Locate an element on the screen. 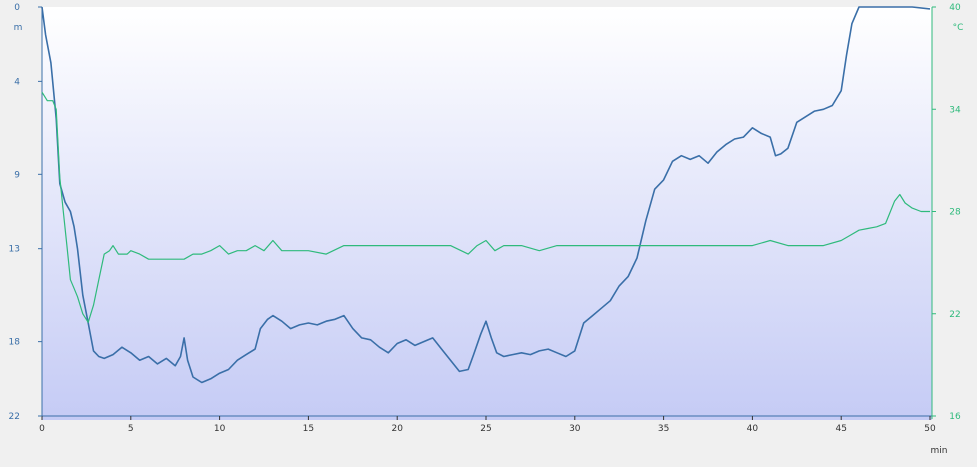 The height and width of the screenshot is (467, 977). left-axis-label: m is located at coordinates (18, 28).